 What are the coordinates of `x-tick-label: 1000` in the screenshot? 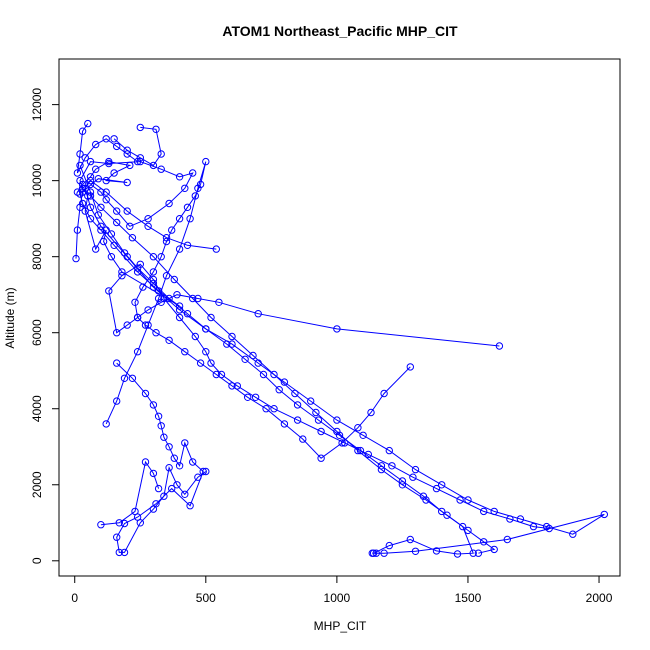 It's located at (337, 598).